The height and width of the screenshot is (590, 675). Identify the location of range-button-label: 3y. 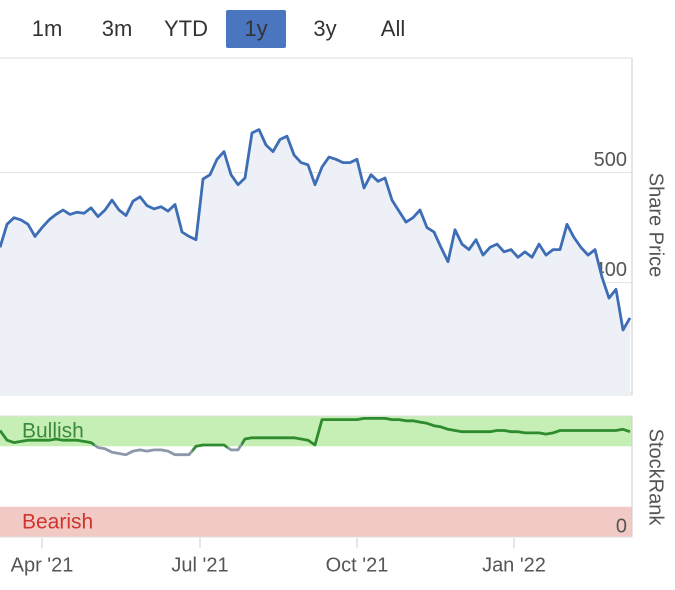
(324, 28).